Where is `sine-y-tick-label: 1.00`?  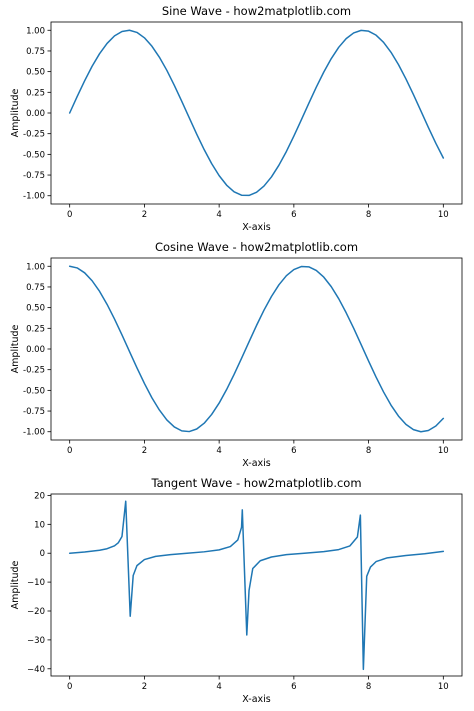 sine-y-tick-label: 1.00 is located at coordinates (35, 31).